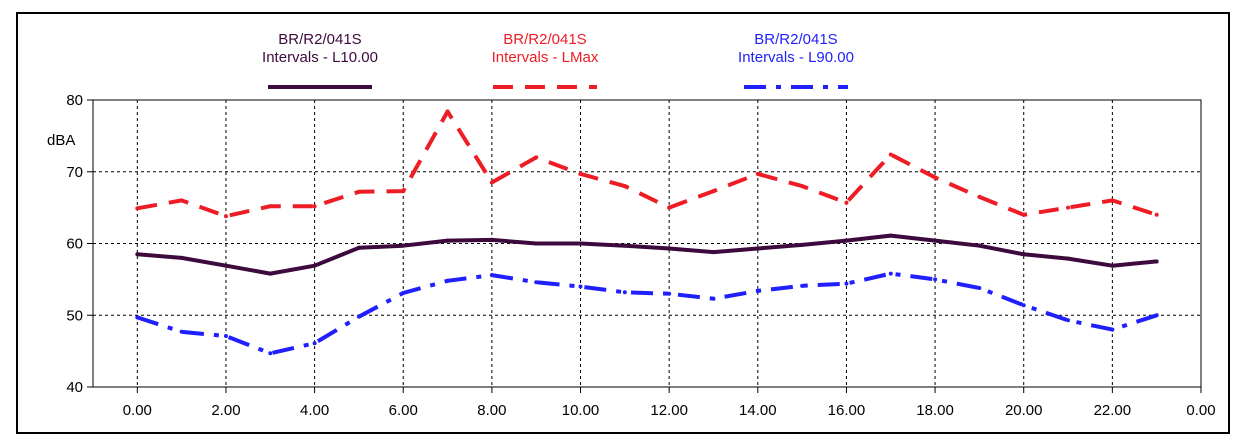  Describe the element at coordinates (61, 140) in the screenshot. I see `y-axis-label: dBA` at that location.